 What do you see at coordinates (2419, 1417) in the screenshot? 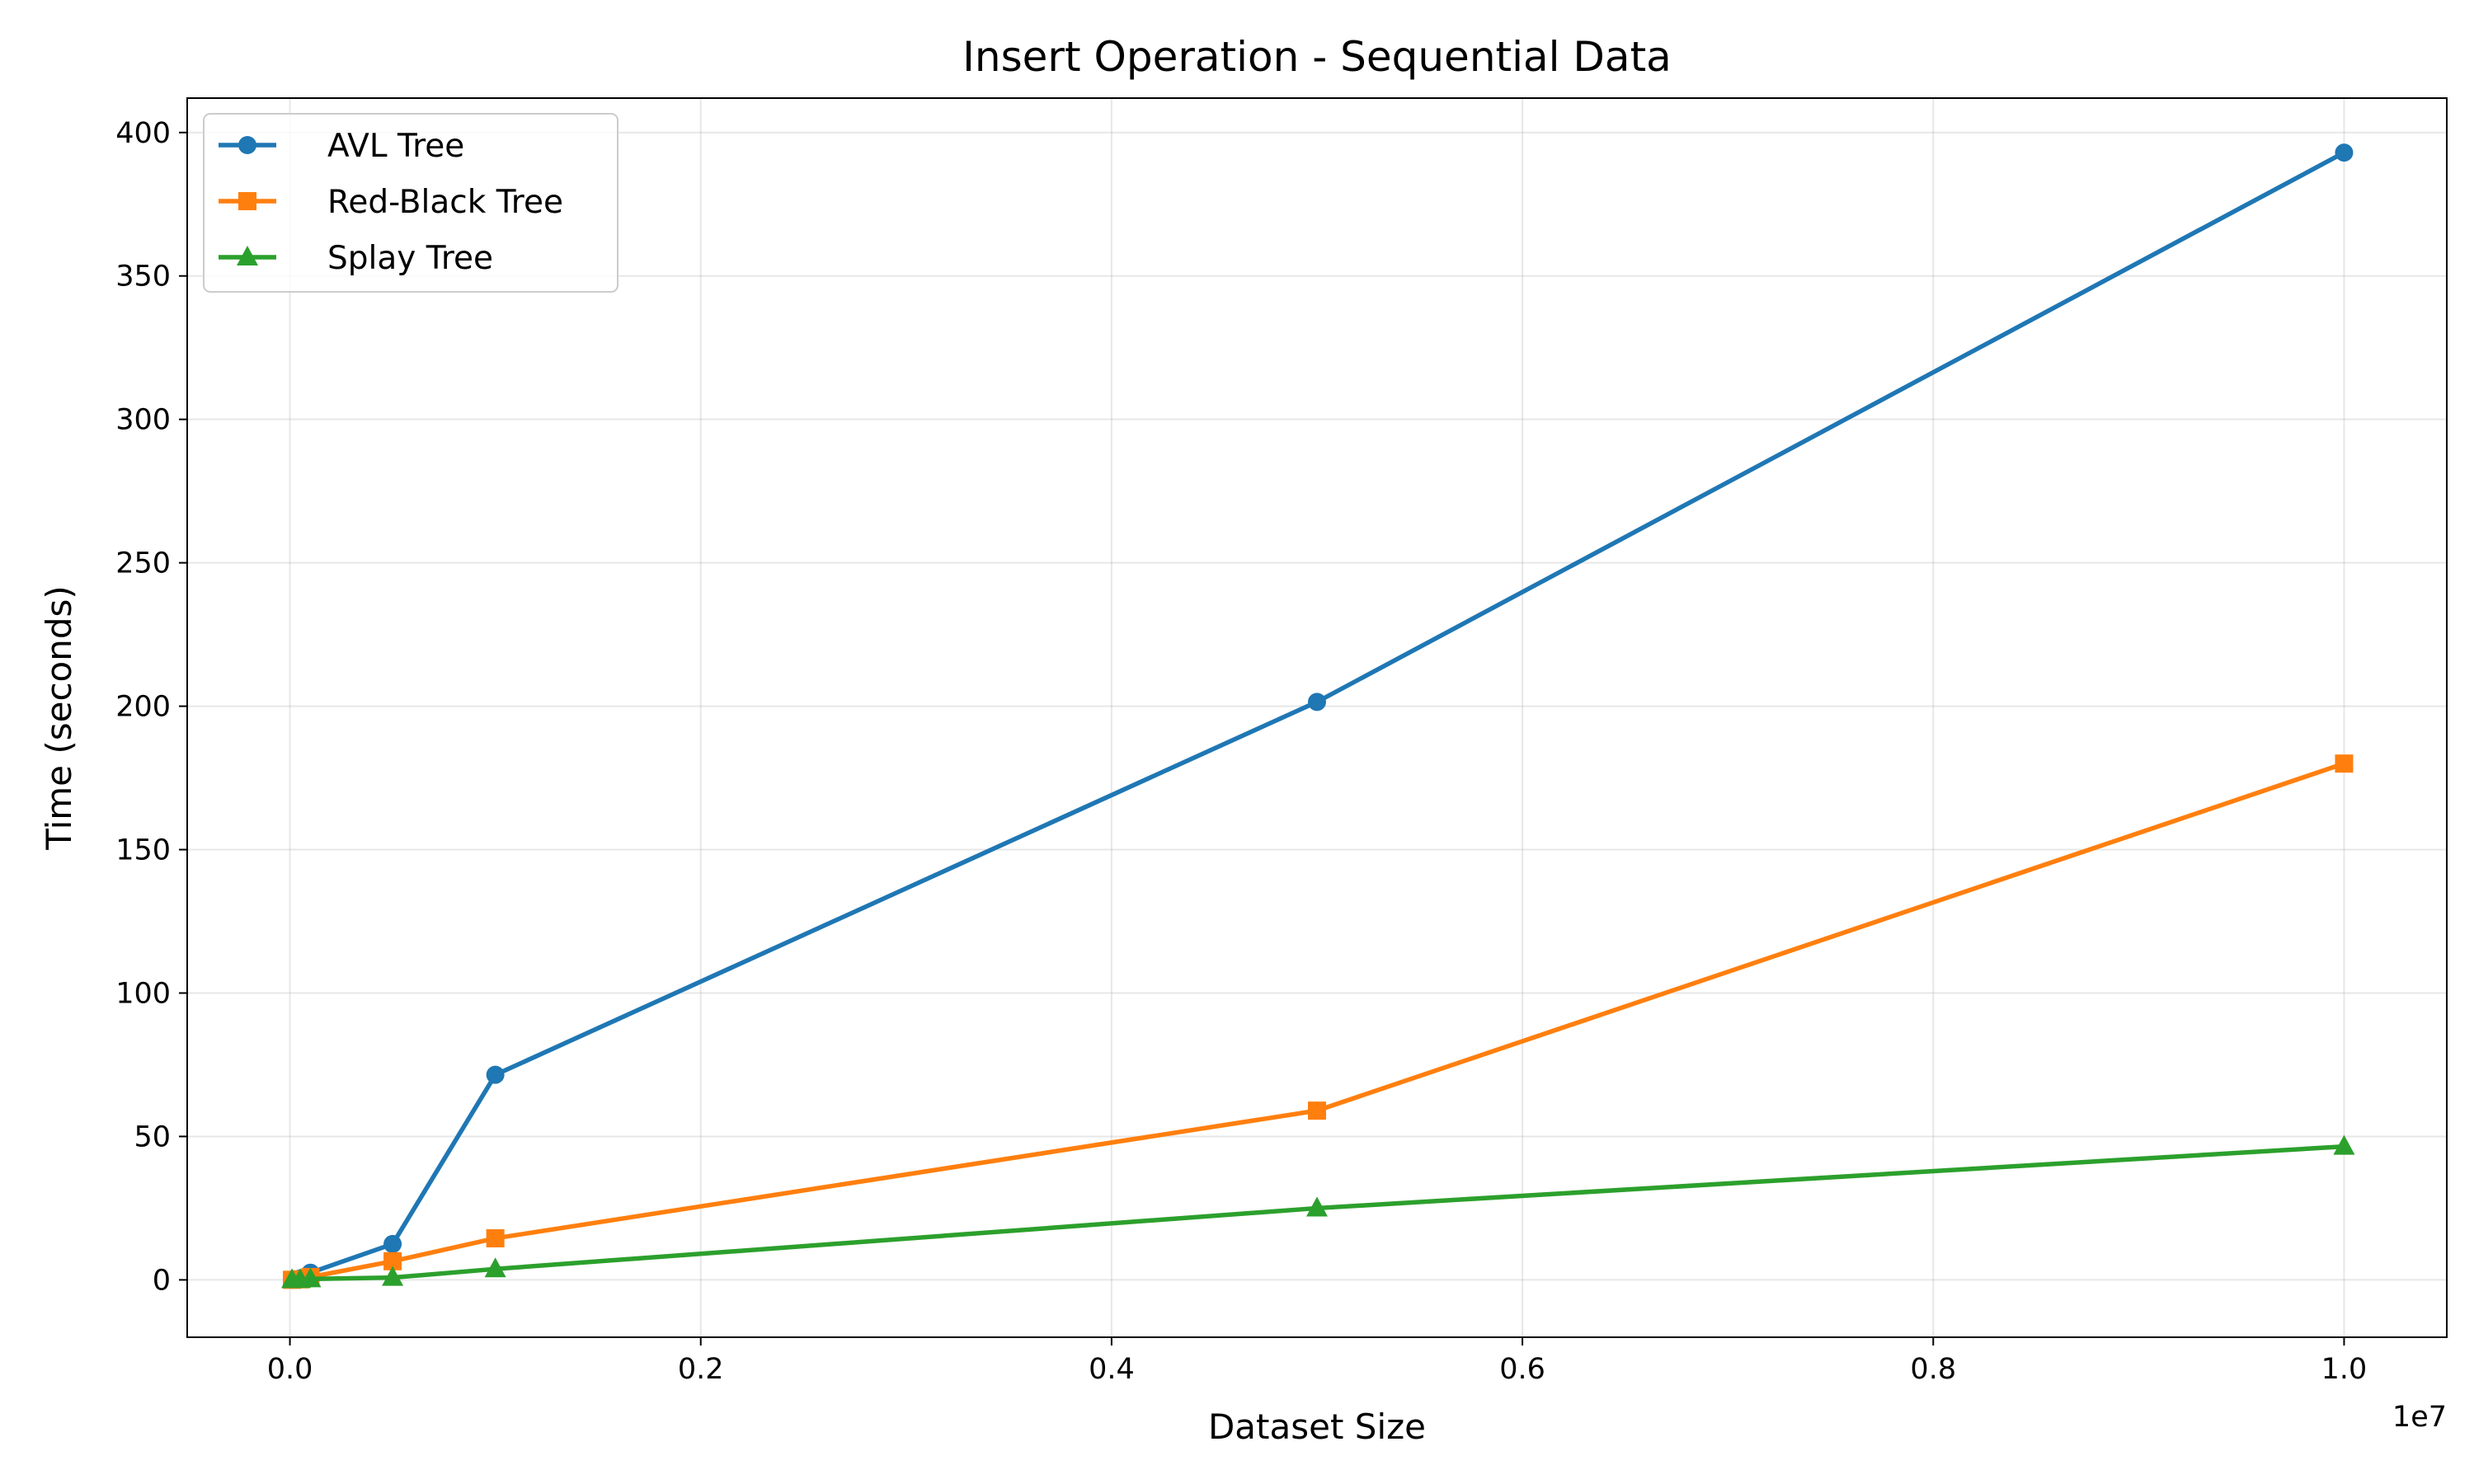
I see `x-axis-offset-label: 1e7` at bounding box center [2419, 1417].